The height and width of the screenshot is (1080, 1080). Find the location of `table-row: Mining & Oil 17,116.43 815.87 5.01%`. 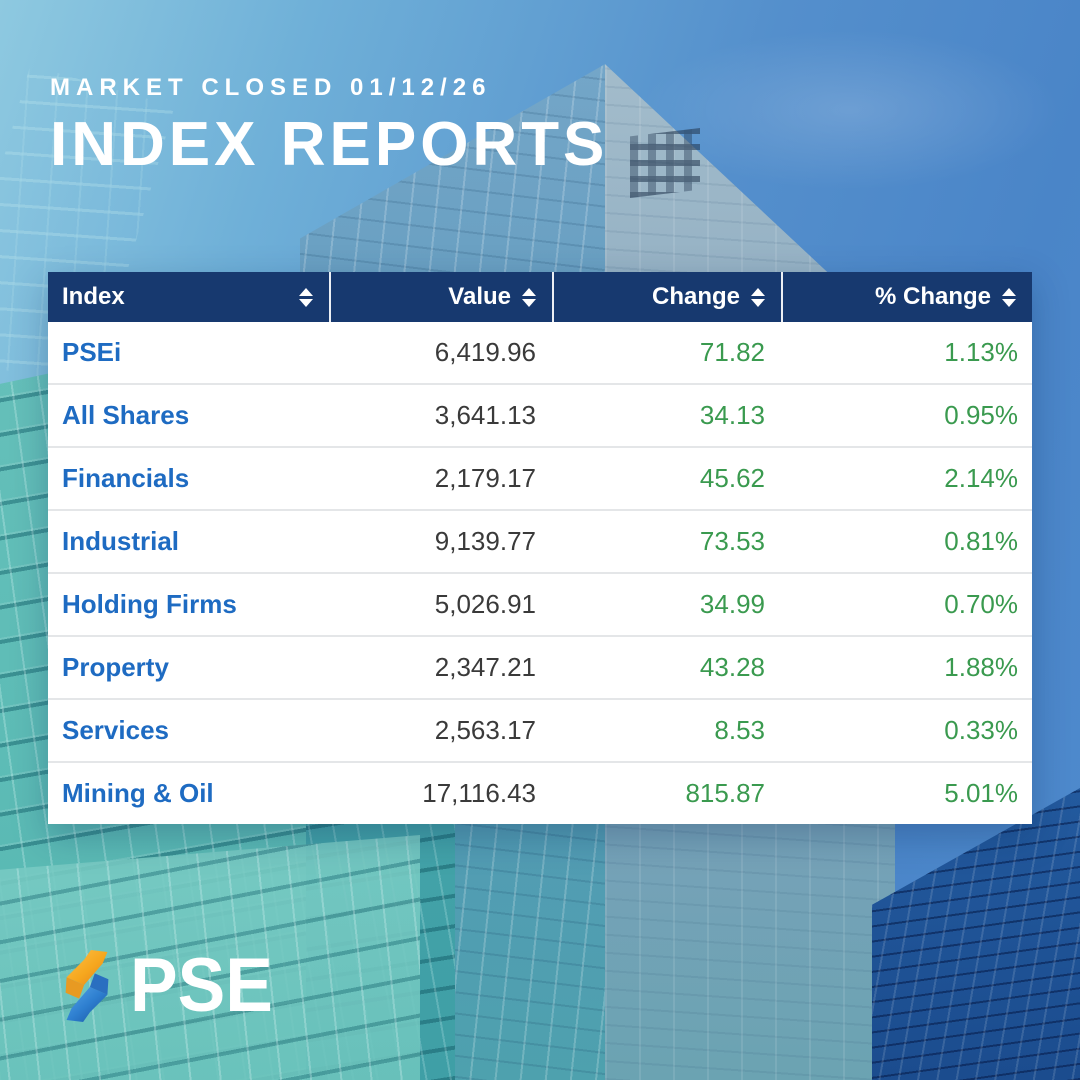

table-row: Mining & Oil 17,116.43 815.87 5.01% is located at coordinates (540, 793).